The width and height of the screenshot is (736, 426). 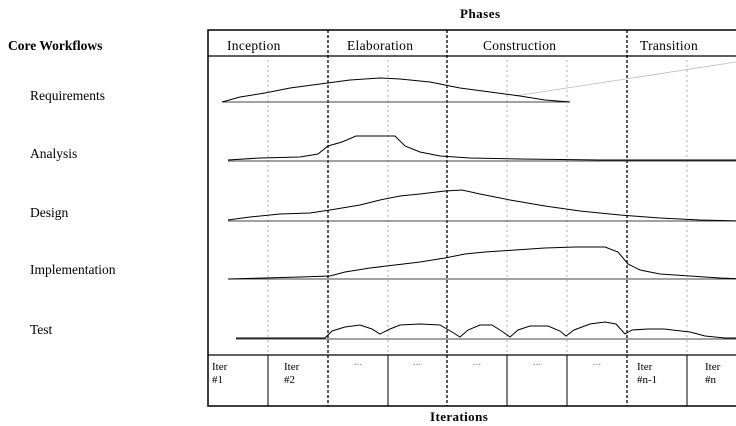 What do you see at coordinates (380, 45) in the screenshot?
I see `phase-elaboration: Elaboration` at bounding box center [380, 45].